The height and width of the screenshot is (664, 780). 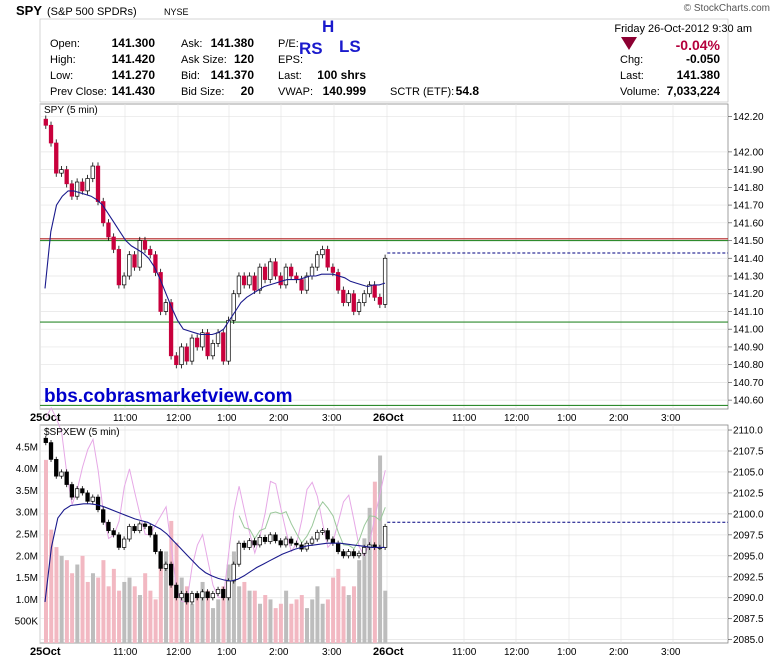 What do you see at coordinates (65, 44) in the screenshot?
I see `quote-label-0: Open:` at bounding box center [65, 44].